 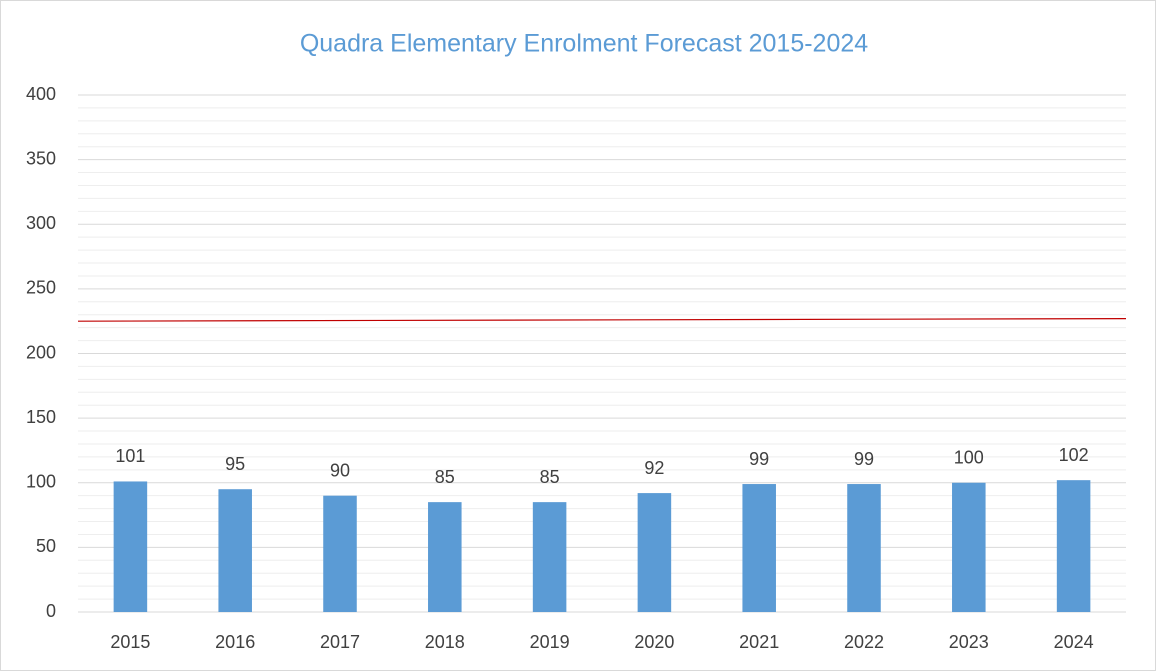 What do you see at coordinates (41, 352) in the screenshot?
I see `y-tick-label: 200` at bounding box center [41, 352].